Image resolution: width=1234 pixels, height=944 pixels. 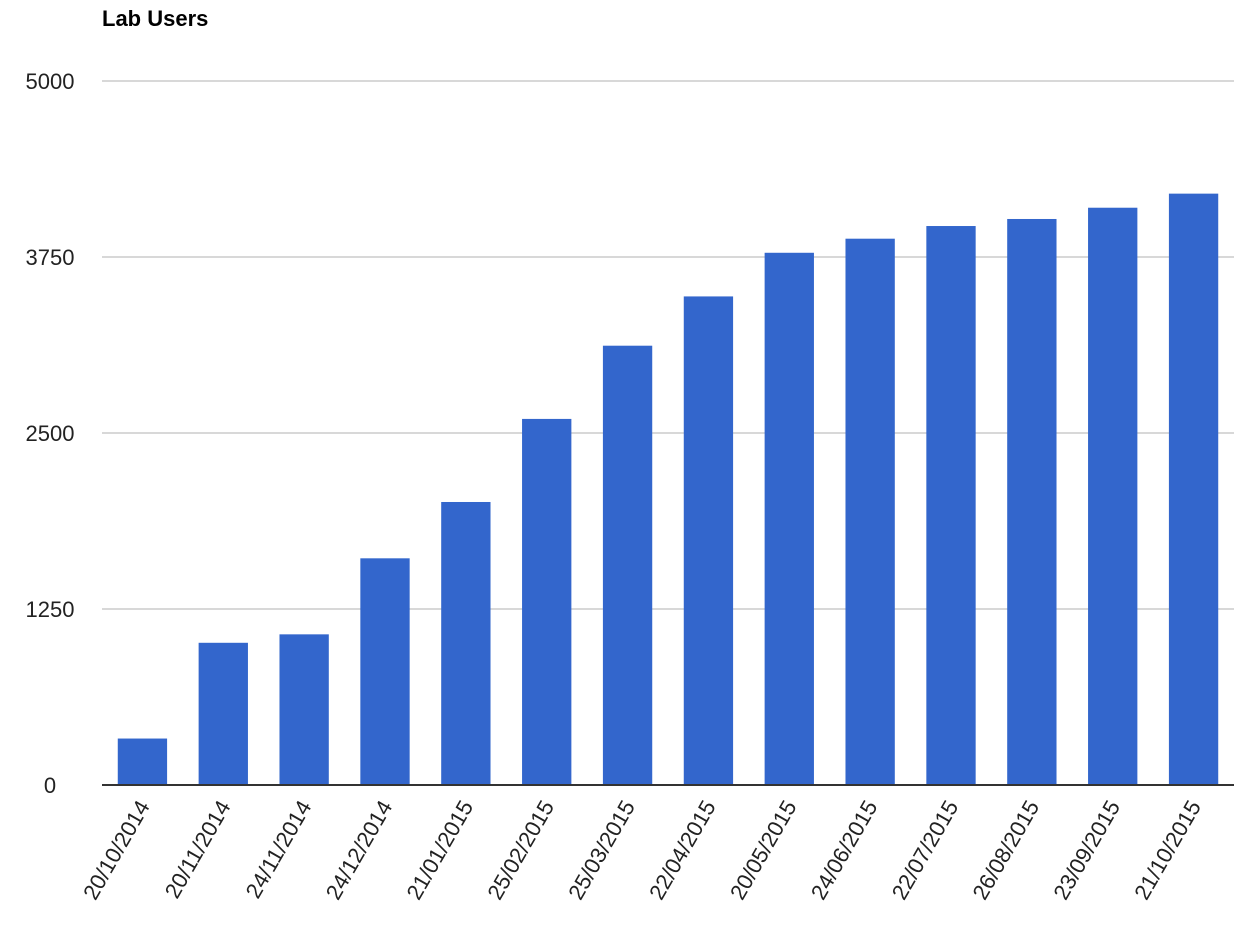 I want to click on x-tick-label: 24/12/2014, so click(x=359, y=850).